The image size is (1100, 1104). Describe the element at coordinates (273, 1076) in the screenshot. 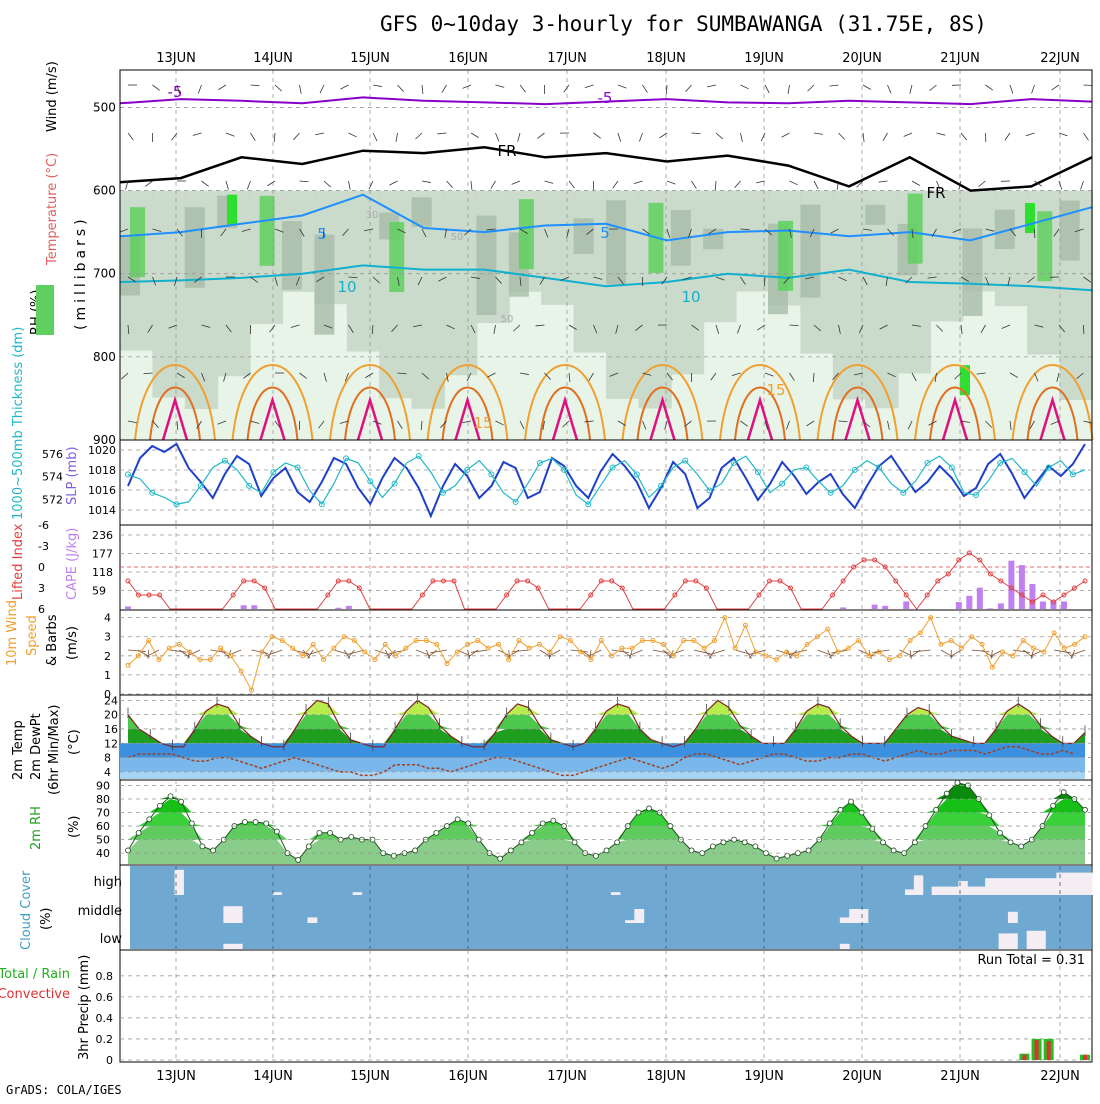

I see `date-label-bottom: 14JUN` at that location.